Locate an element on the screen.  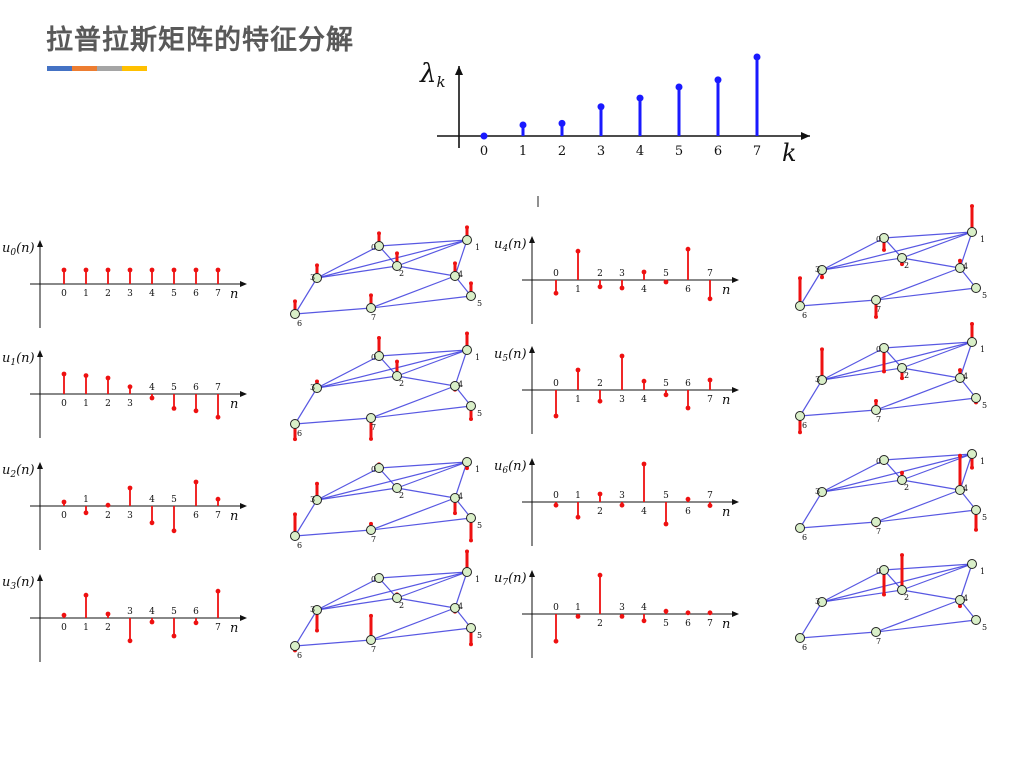
stem-tick-label: 1 is located at coordinates (578, 290).